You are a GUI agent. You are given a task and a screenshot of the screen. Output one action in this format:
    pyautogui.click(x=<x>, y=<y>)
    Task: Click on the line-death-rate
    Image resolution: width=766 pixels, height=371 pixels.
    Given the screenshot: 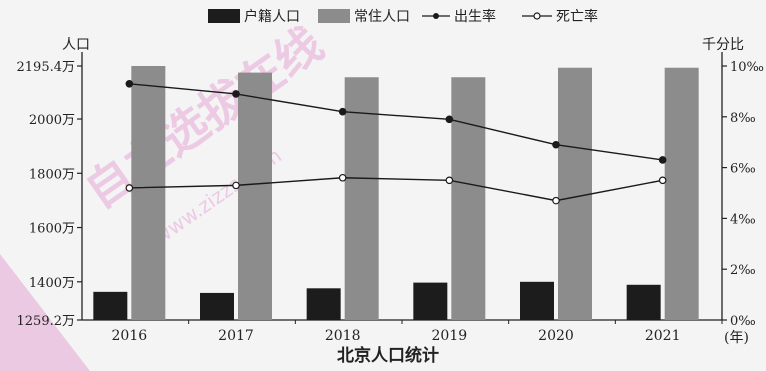 What is the action you would take?
    pyautogui.click(x=396, y=189)
    